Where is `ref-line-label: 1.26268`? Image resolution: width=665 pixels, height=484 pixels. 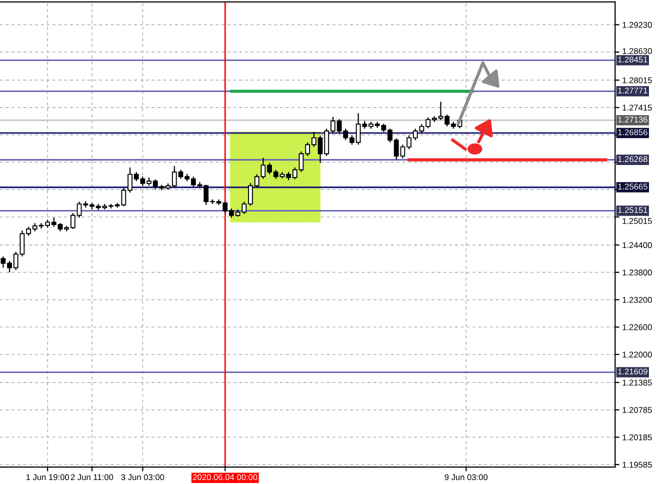
ref-line-label: 1.26268 is located at coordinates (633, 159).